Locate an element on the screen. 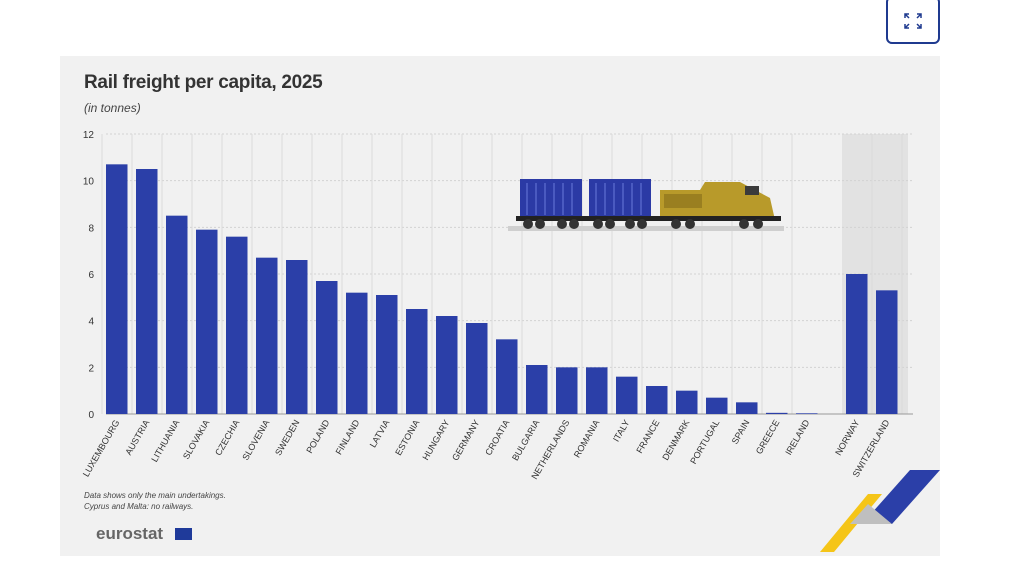 This screenshot has height=565, width=1024. x-tick-label: GREECE is located at coordinates (768, 437).